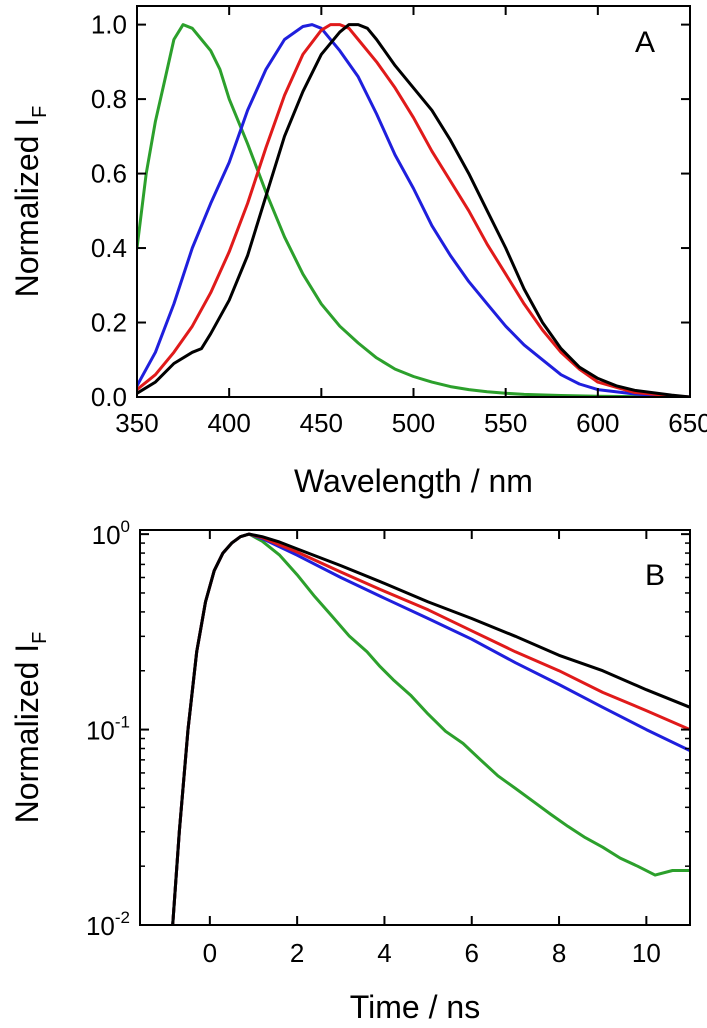  What do you see at coordinates (505, 423) in the screenshot?
I see `x-tick-label: 550` at bounding box center [505, 423].